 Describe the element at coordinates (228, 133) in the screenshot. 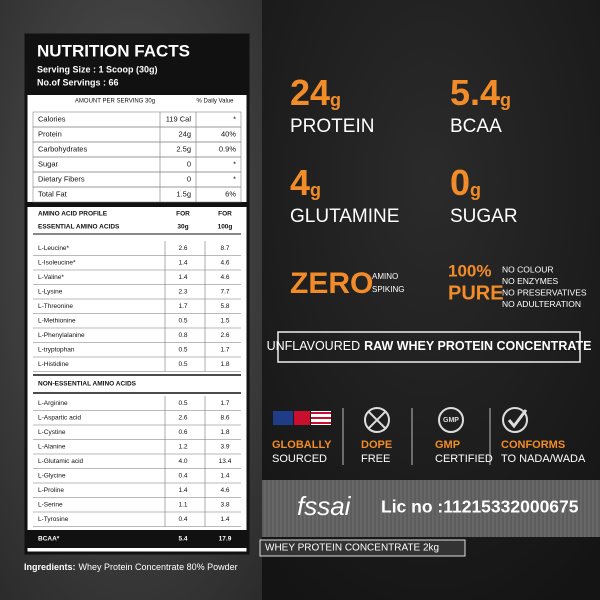

I see `daily-value: 40%` at that location.